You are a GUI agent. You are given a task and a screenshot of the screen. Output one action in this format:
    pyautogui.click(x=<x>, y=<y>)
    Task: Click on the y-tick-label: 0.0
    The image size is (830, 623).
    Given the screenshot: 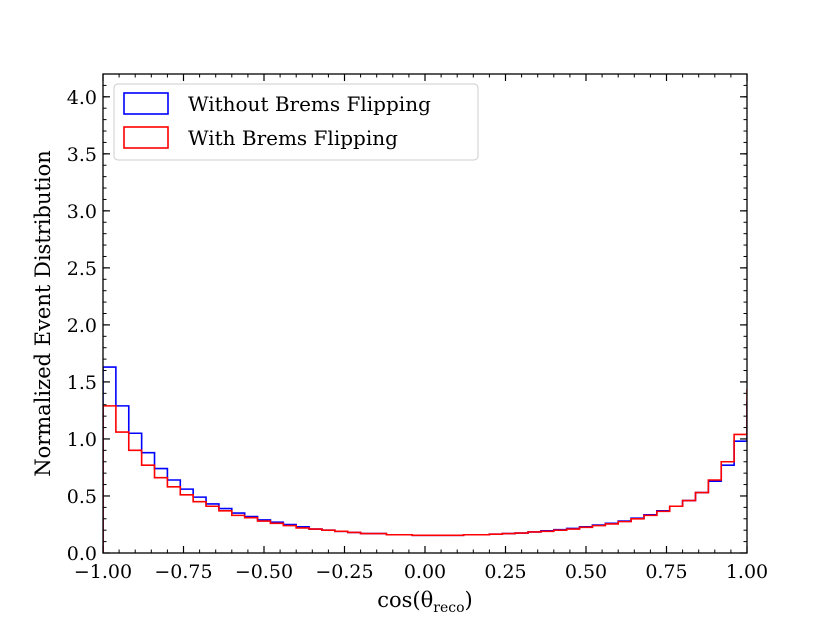 What is the action you would take?
    pyautogui.click(x=82, y=554)
    